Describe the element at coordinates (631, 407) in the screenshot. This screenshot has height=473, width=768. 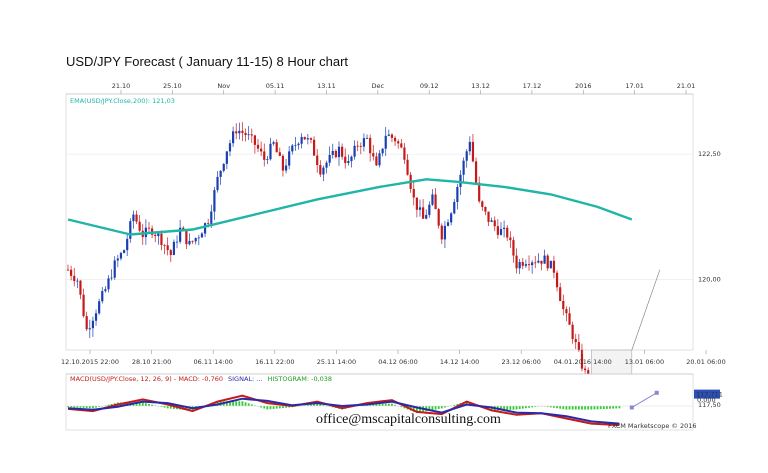
I see `macd-projection-marker` at that location.